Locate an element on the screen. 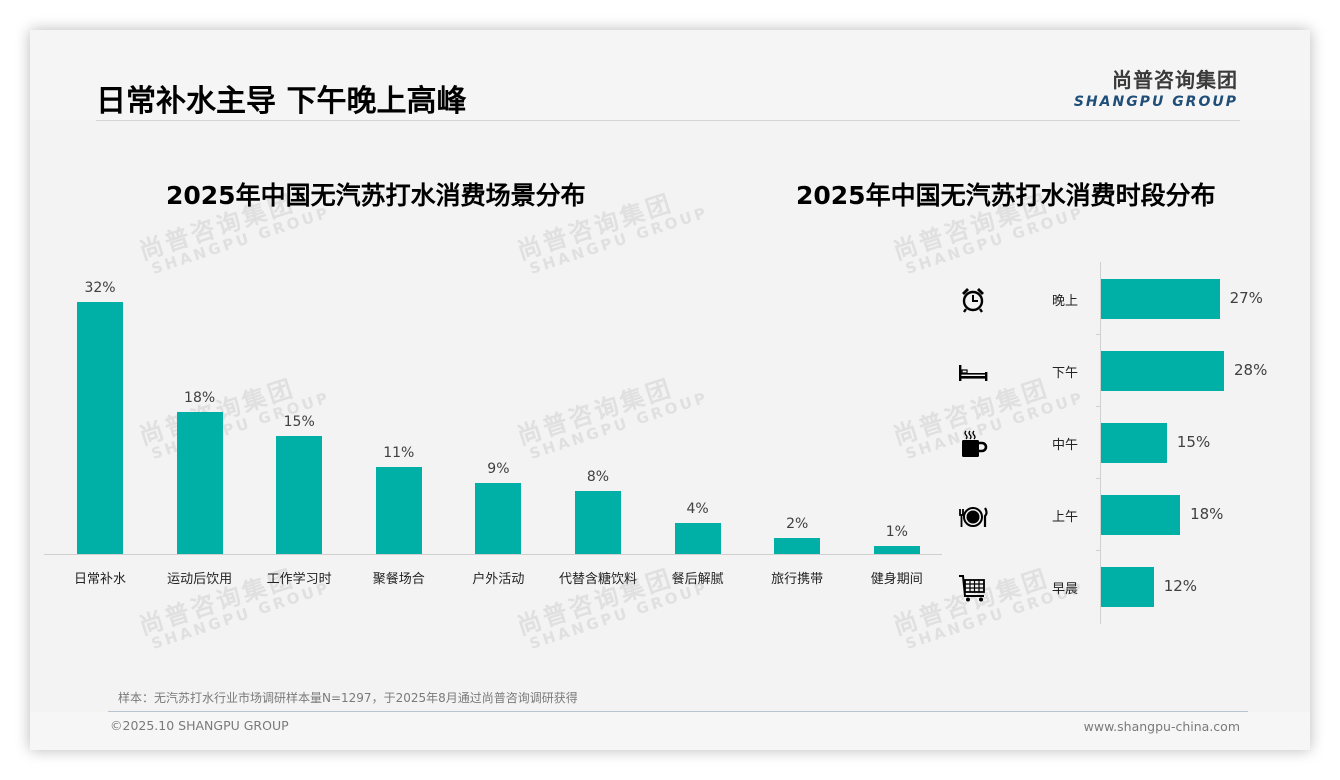  category-label: 聚餐场合 is located at coordinates (398, 579).